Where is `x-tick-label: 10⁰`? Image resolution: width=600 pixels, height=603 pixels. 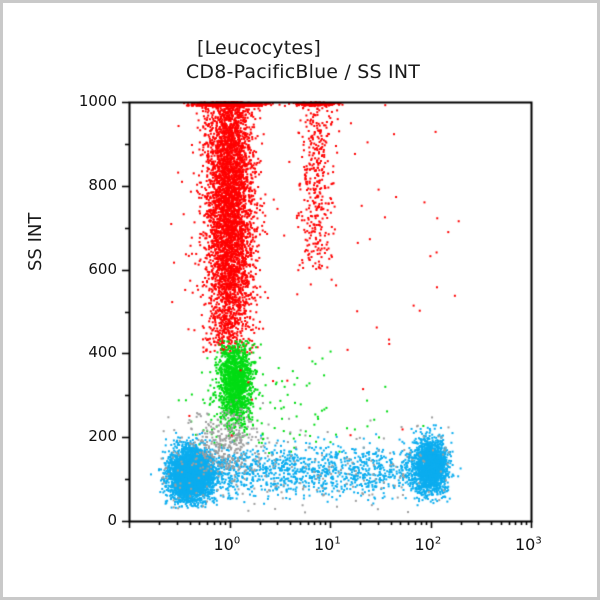 x-tick-label: 10⁰ is located at coordinates (227, 544).